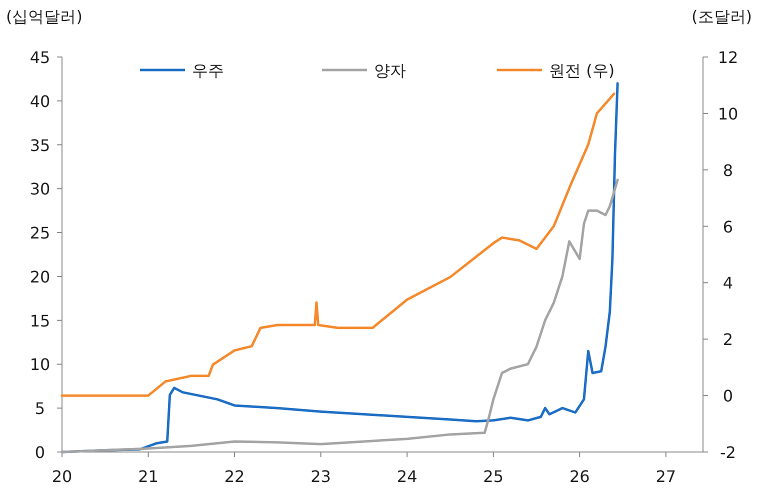  I want to click on y-tick-label: 30, so click(40, 189).